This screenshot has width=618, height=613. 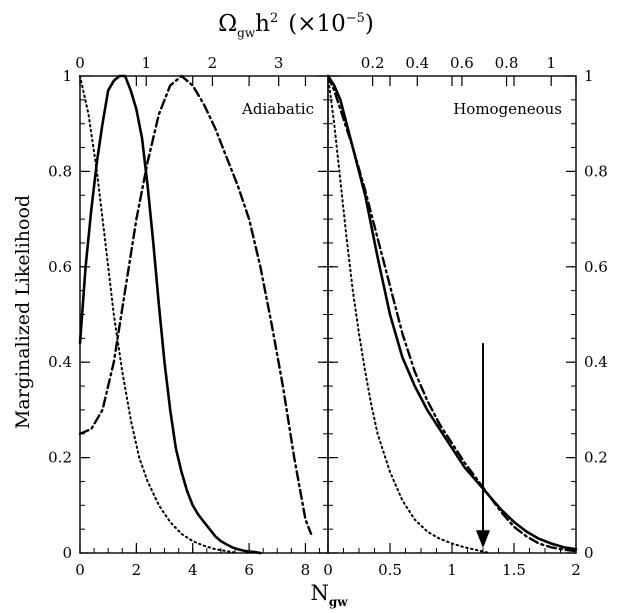 I want to click on y-tick-label: 1, so click(x=67, y=76).